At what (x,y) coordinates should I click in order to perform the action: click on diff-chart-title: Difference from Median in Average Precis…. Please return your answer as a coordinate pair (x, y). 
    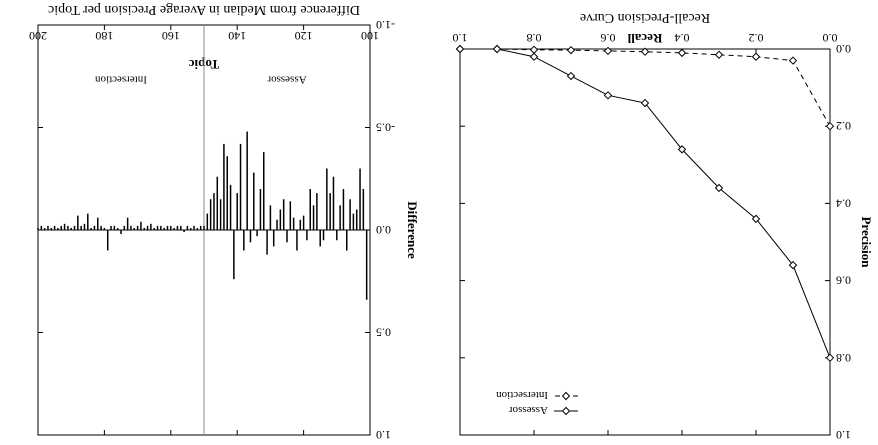
    Looking at the image, I should click on (204, 9).